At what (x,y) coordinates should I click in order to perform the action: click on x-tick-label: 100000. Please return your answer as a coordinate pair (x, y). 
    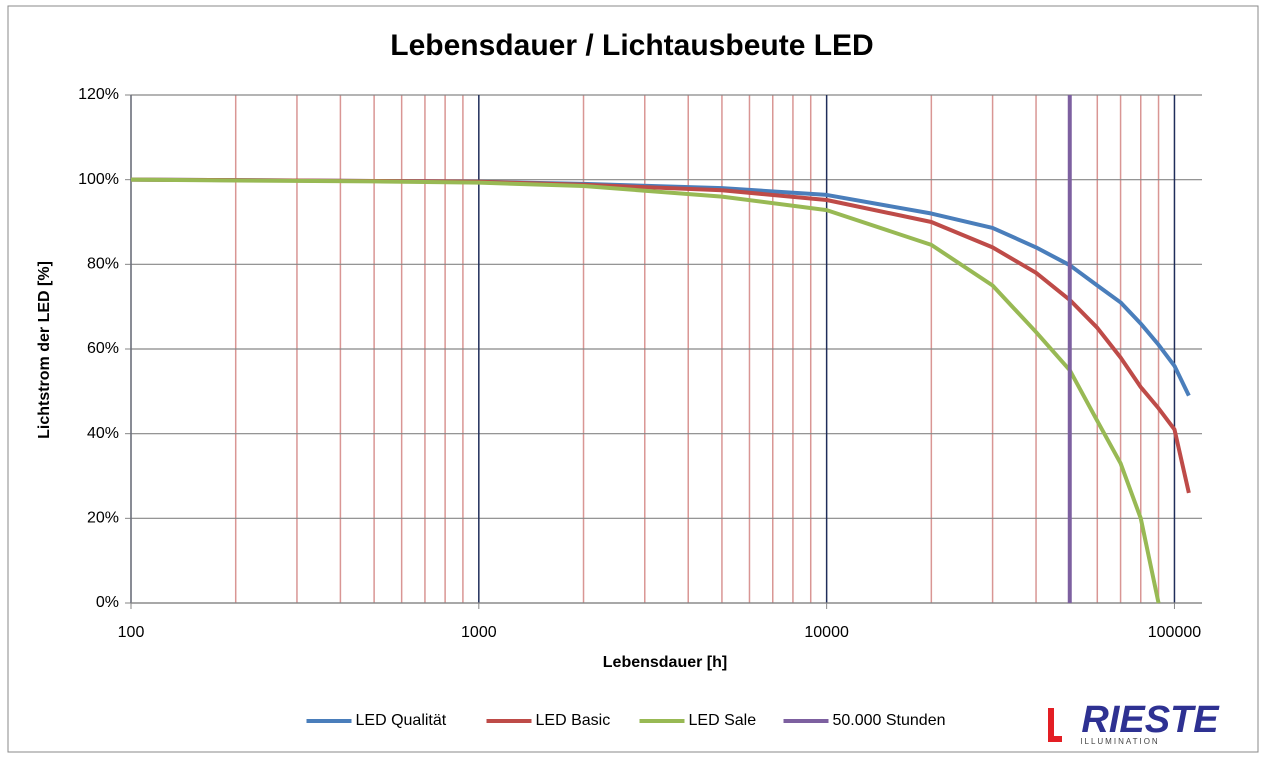
    Looking at the image, I should click on (1174, 632).